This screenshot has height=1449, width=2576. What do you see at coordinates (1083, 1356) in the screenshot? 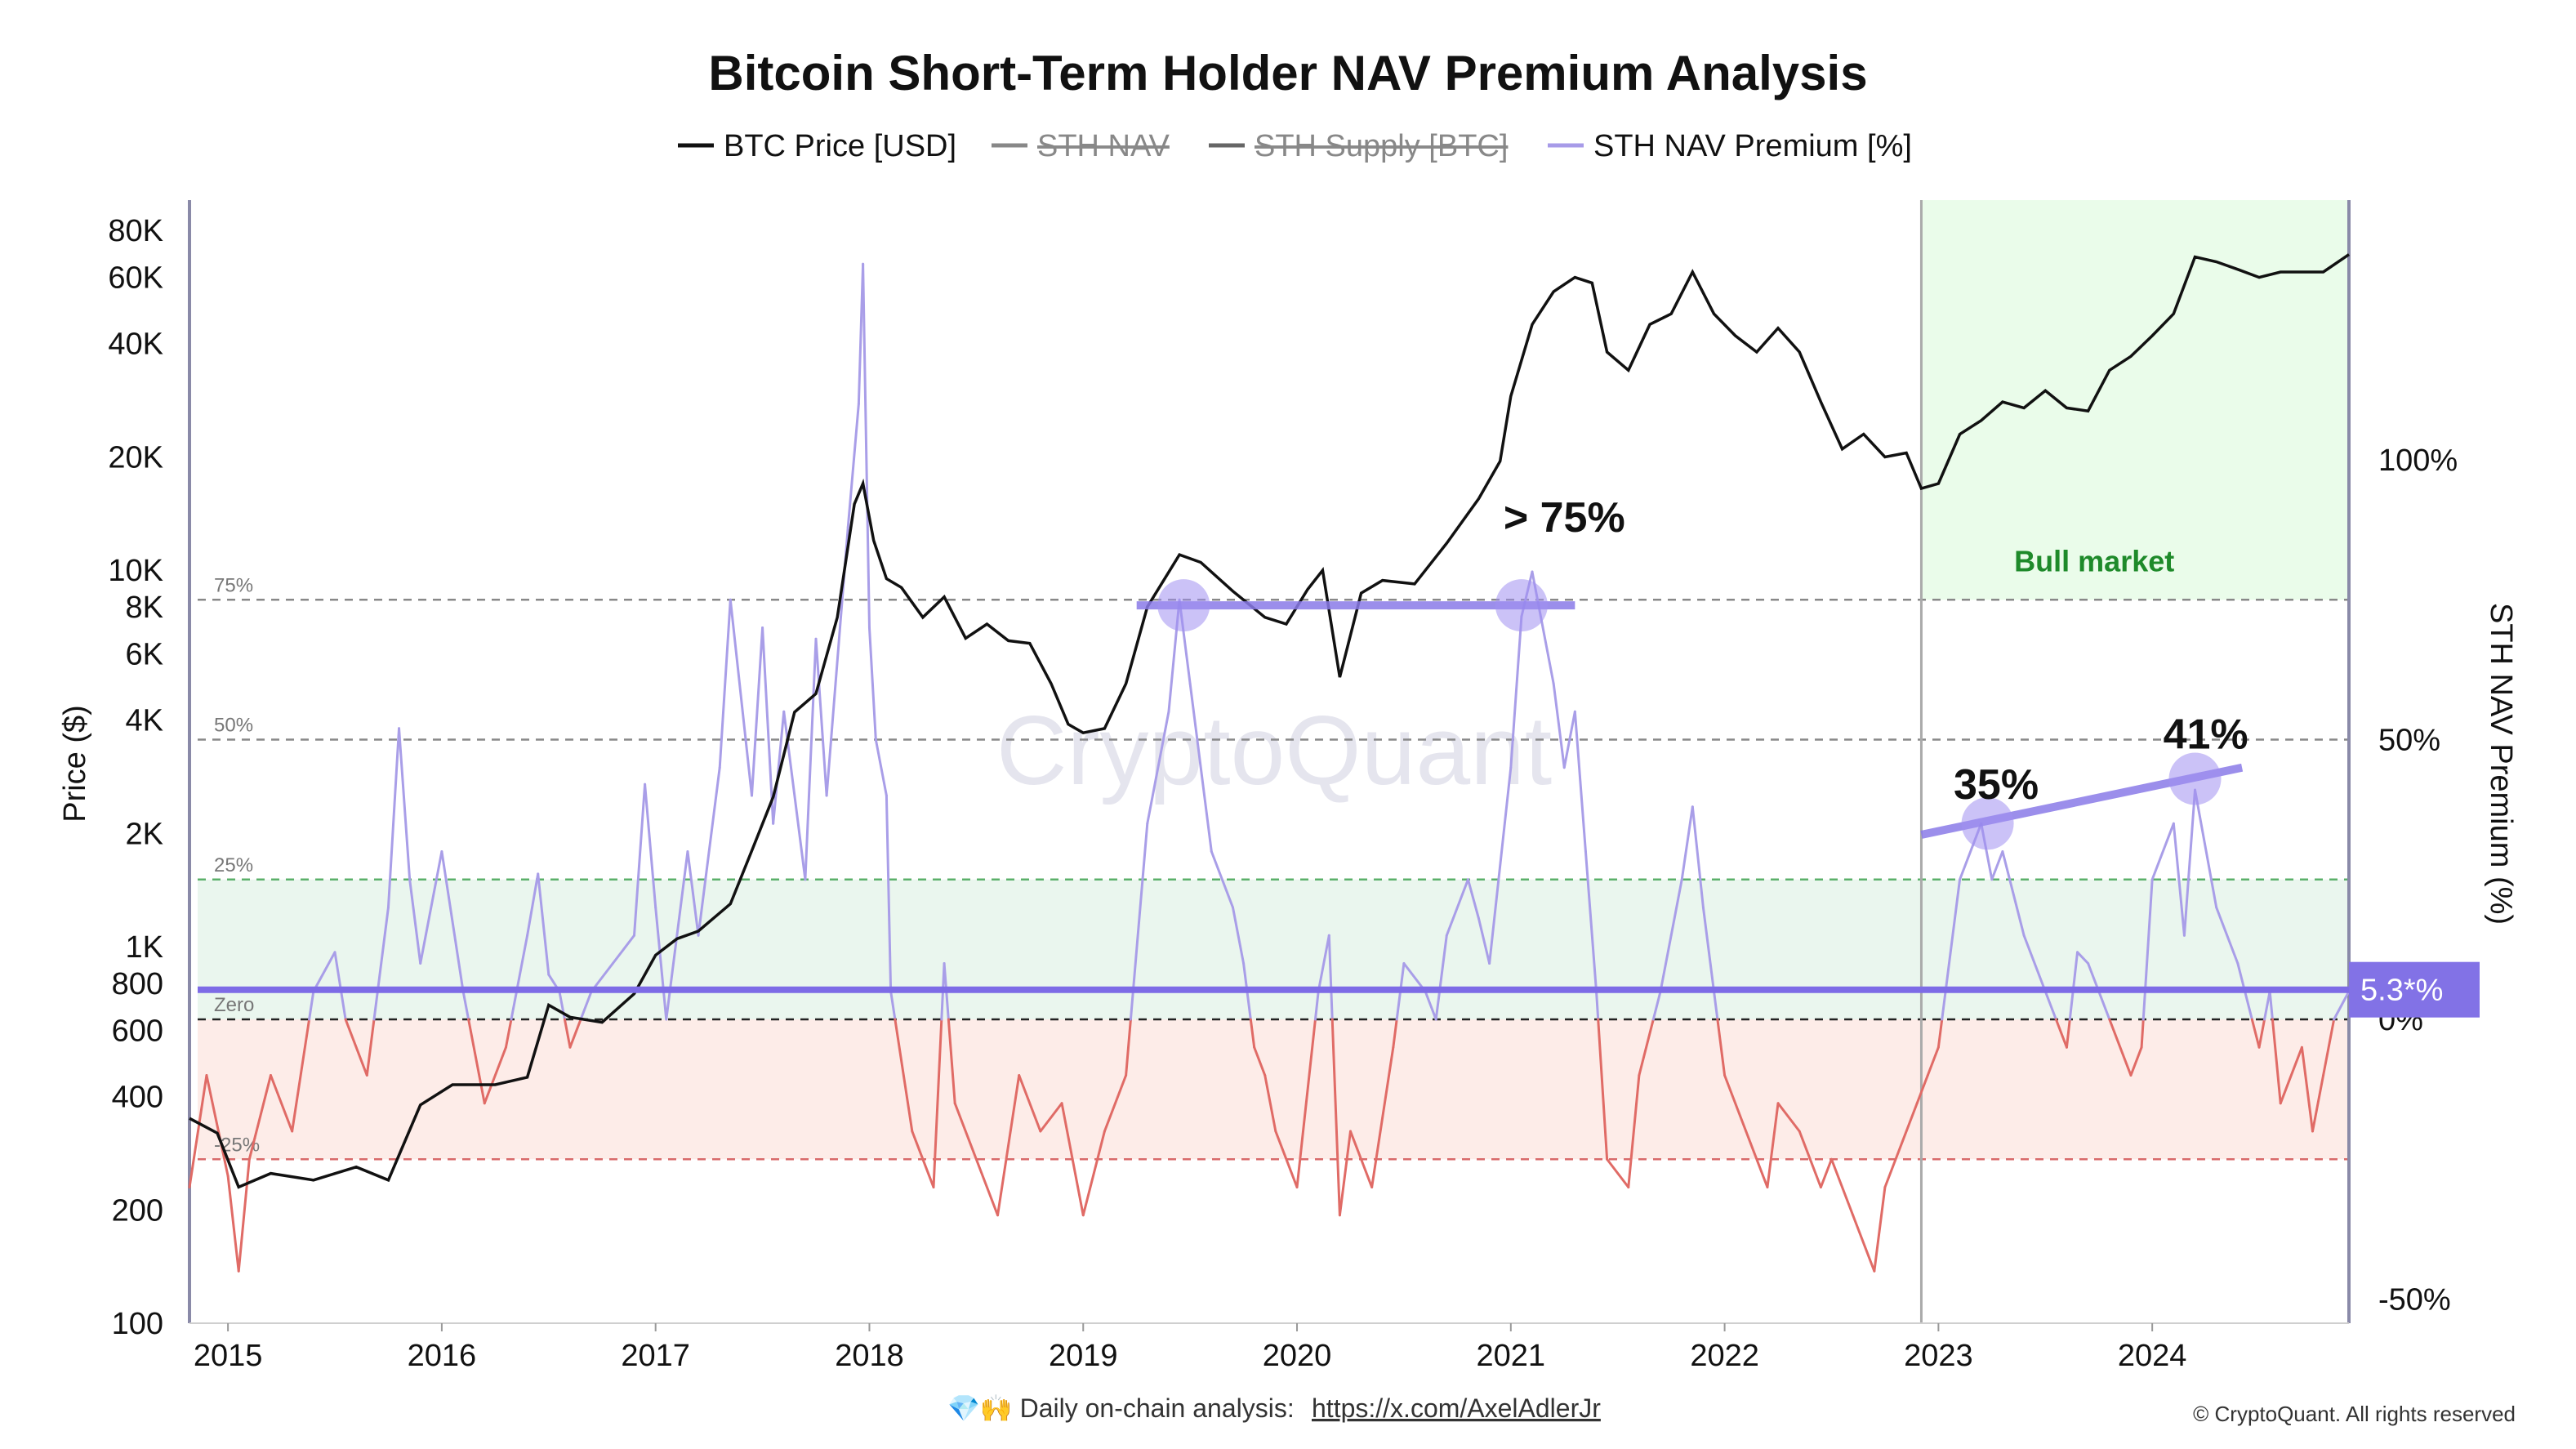
I see `x-tick-4: 2019` at bounding box center [1083, 1356].